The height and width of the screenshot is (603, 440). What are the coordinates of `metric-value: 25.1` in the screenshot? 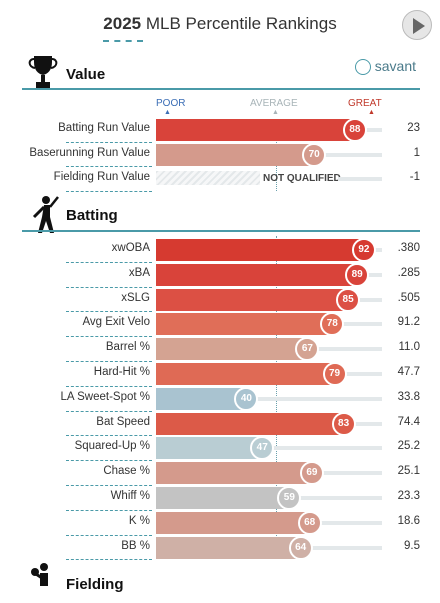 It's located at (408, 471).